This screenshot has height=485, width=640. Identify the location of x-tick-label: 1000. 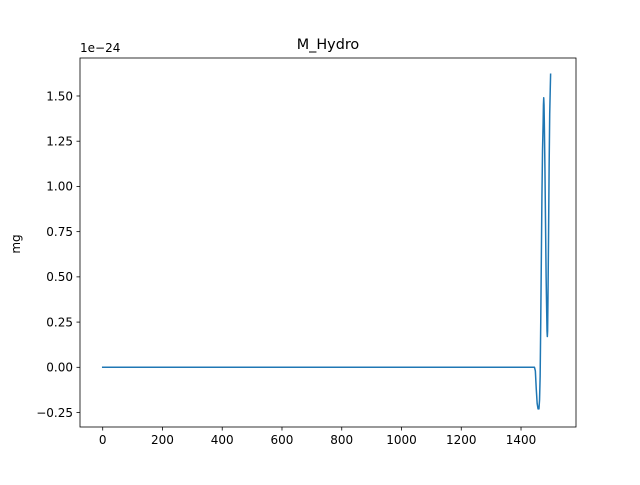
(401, 440).